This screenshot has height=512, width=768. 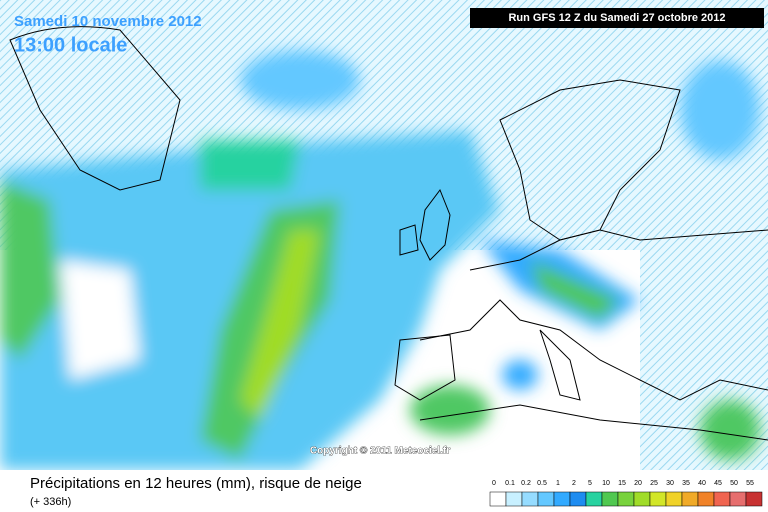 I want to click on legend-label: 35, so click(x=686, y=483).